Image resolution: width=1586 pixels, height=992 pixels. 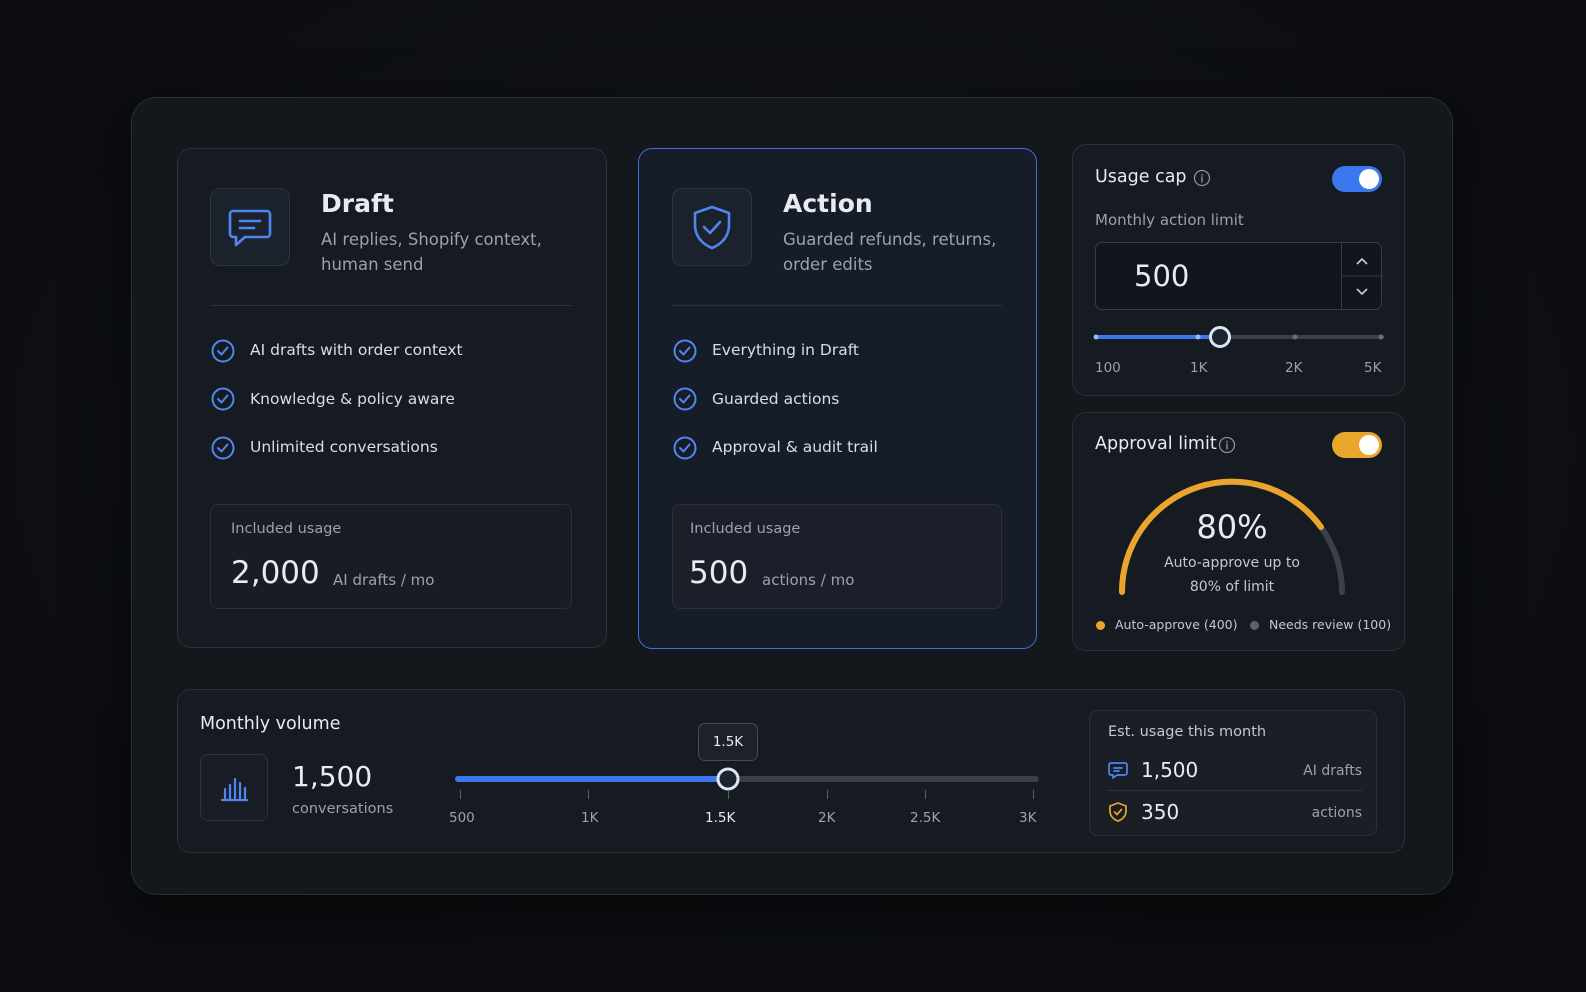 I want to click on usage-unit: actions / mo, so click(x=808, y=580).